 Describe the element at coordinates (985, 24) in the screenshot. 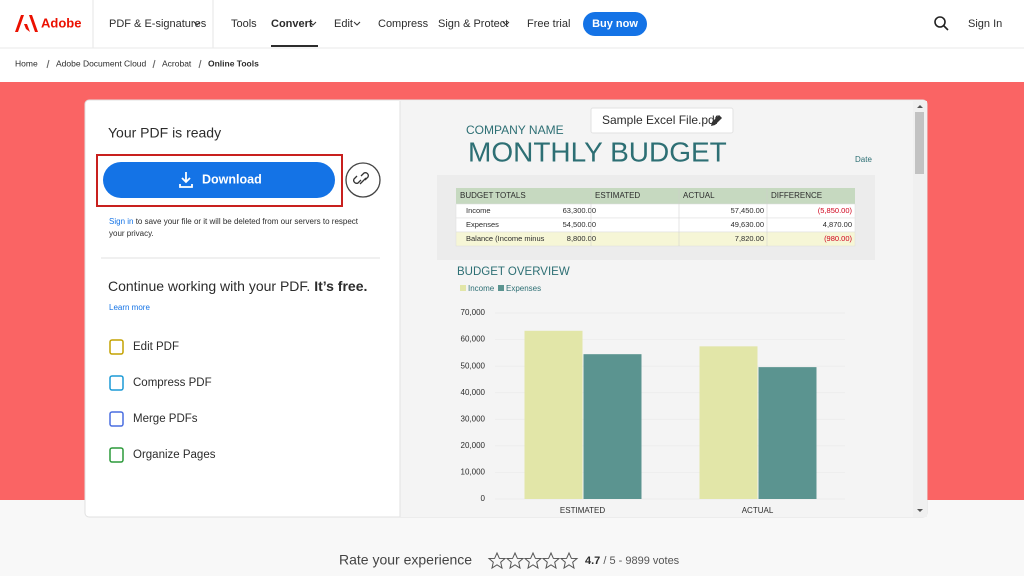

I see `sign-in: Sign In` at that location.